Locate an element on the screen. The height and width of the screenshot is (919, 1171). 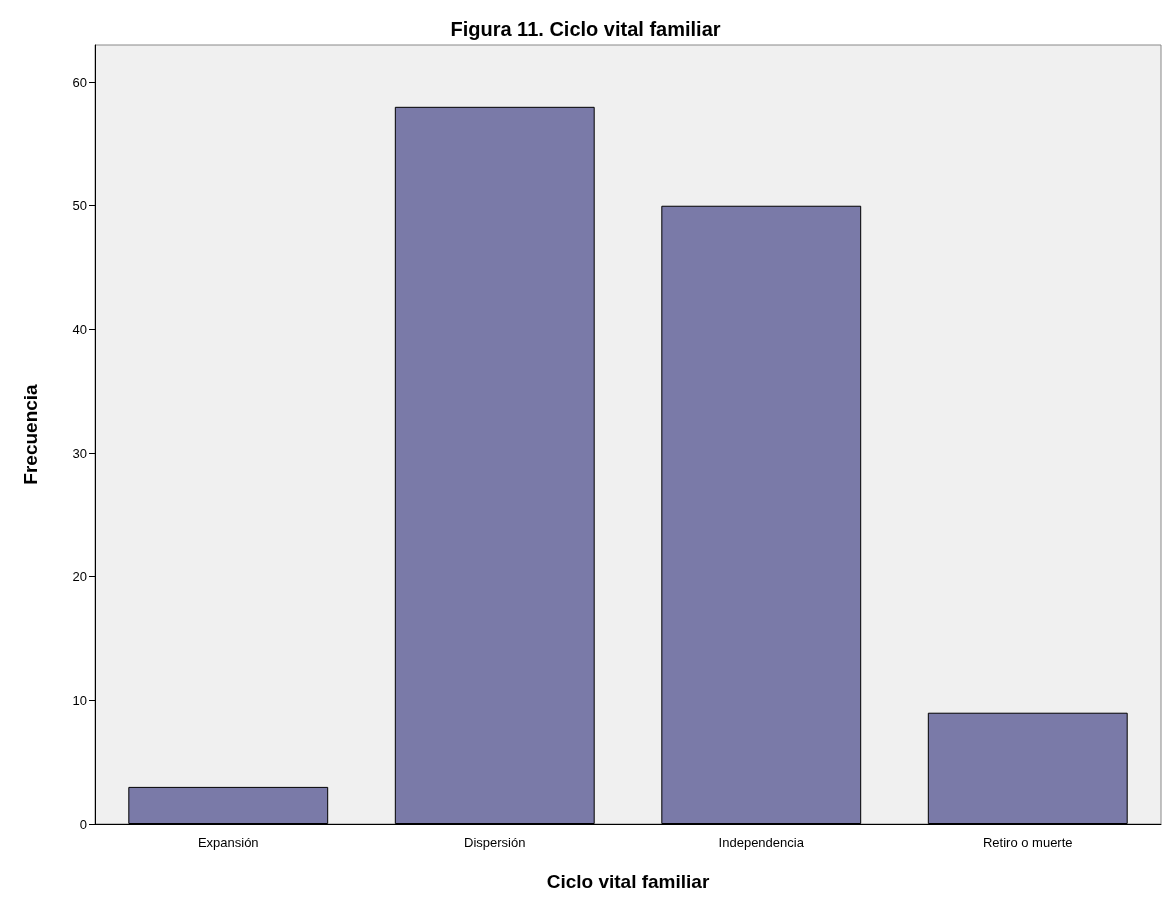
y-tick-label: 0 is located at coordinates (83, 824).